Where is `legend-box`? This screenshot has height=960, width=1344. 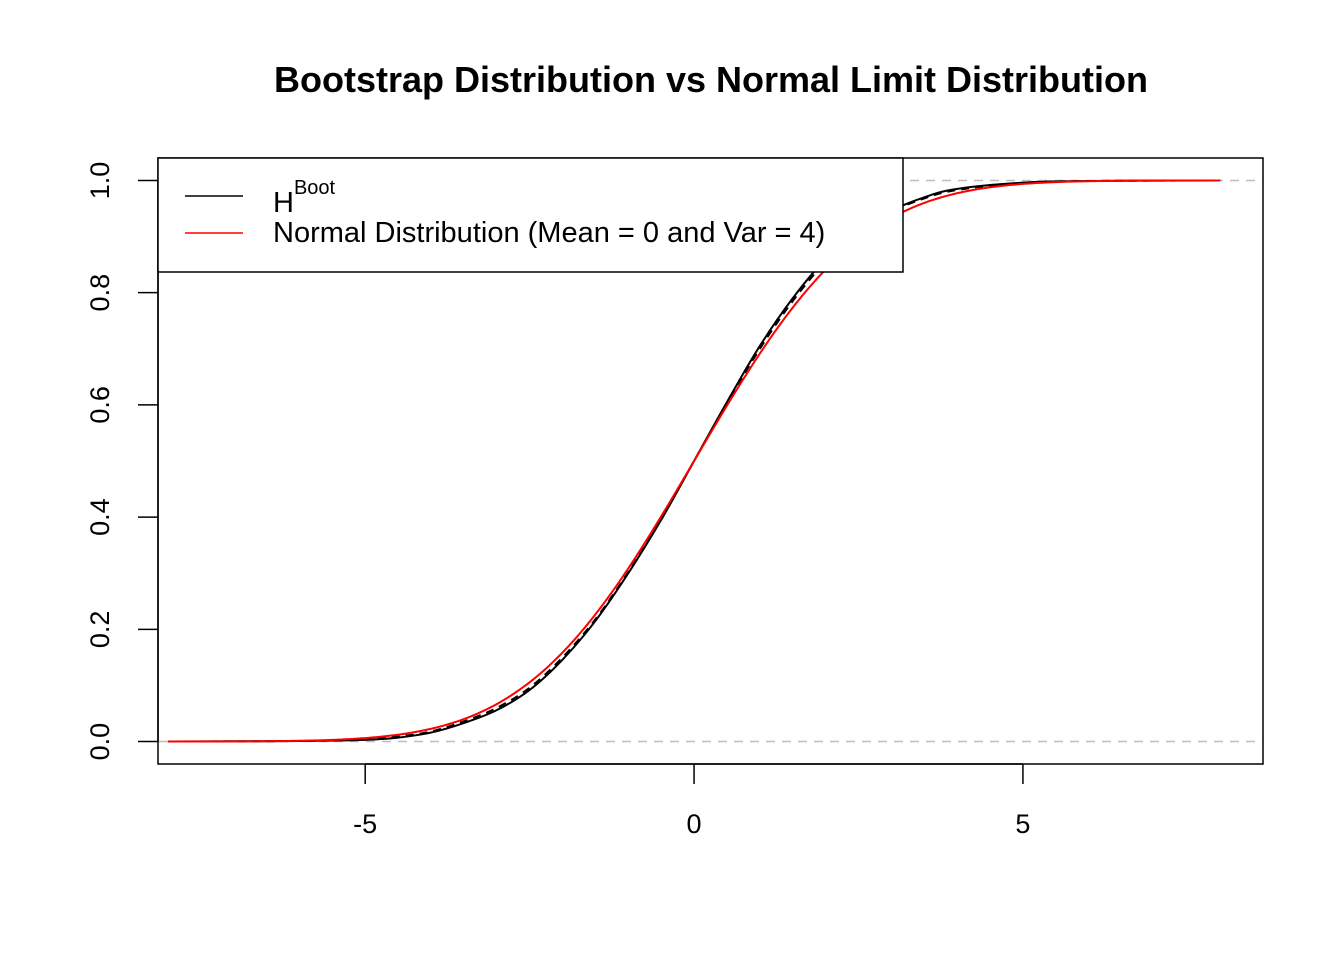
legend-box is located at coordinates (530, 215).